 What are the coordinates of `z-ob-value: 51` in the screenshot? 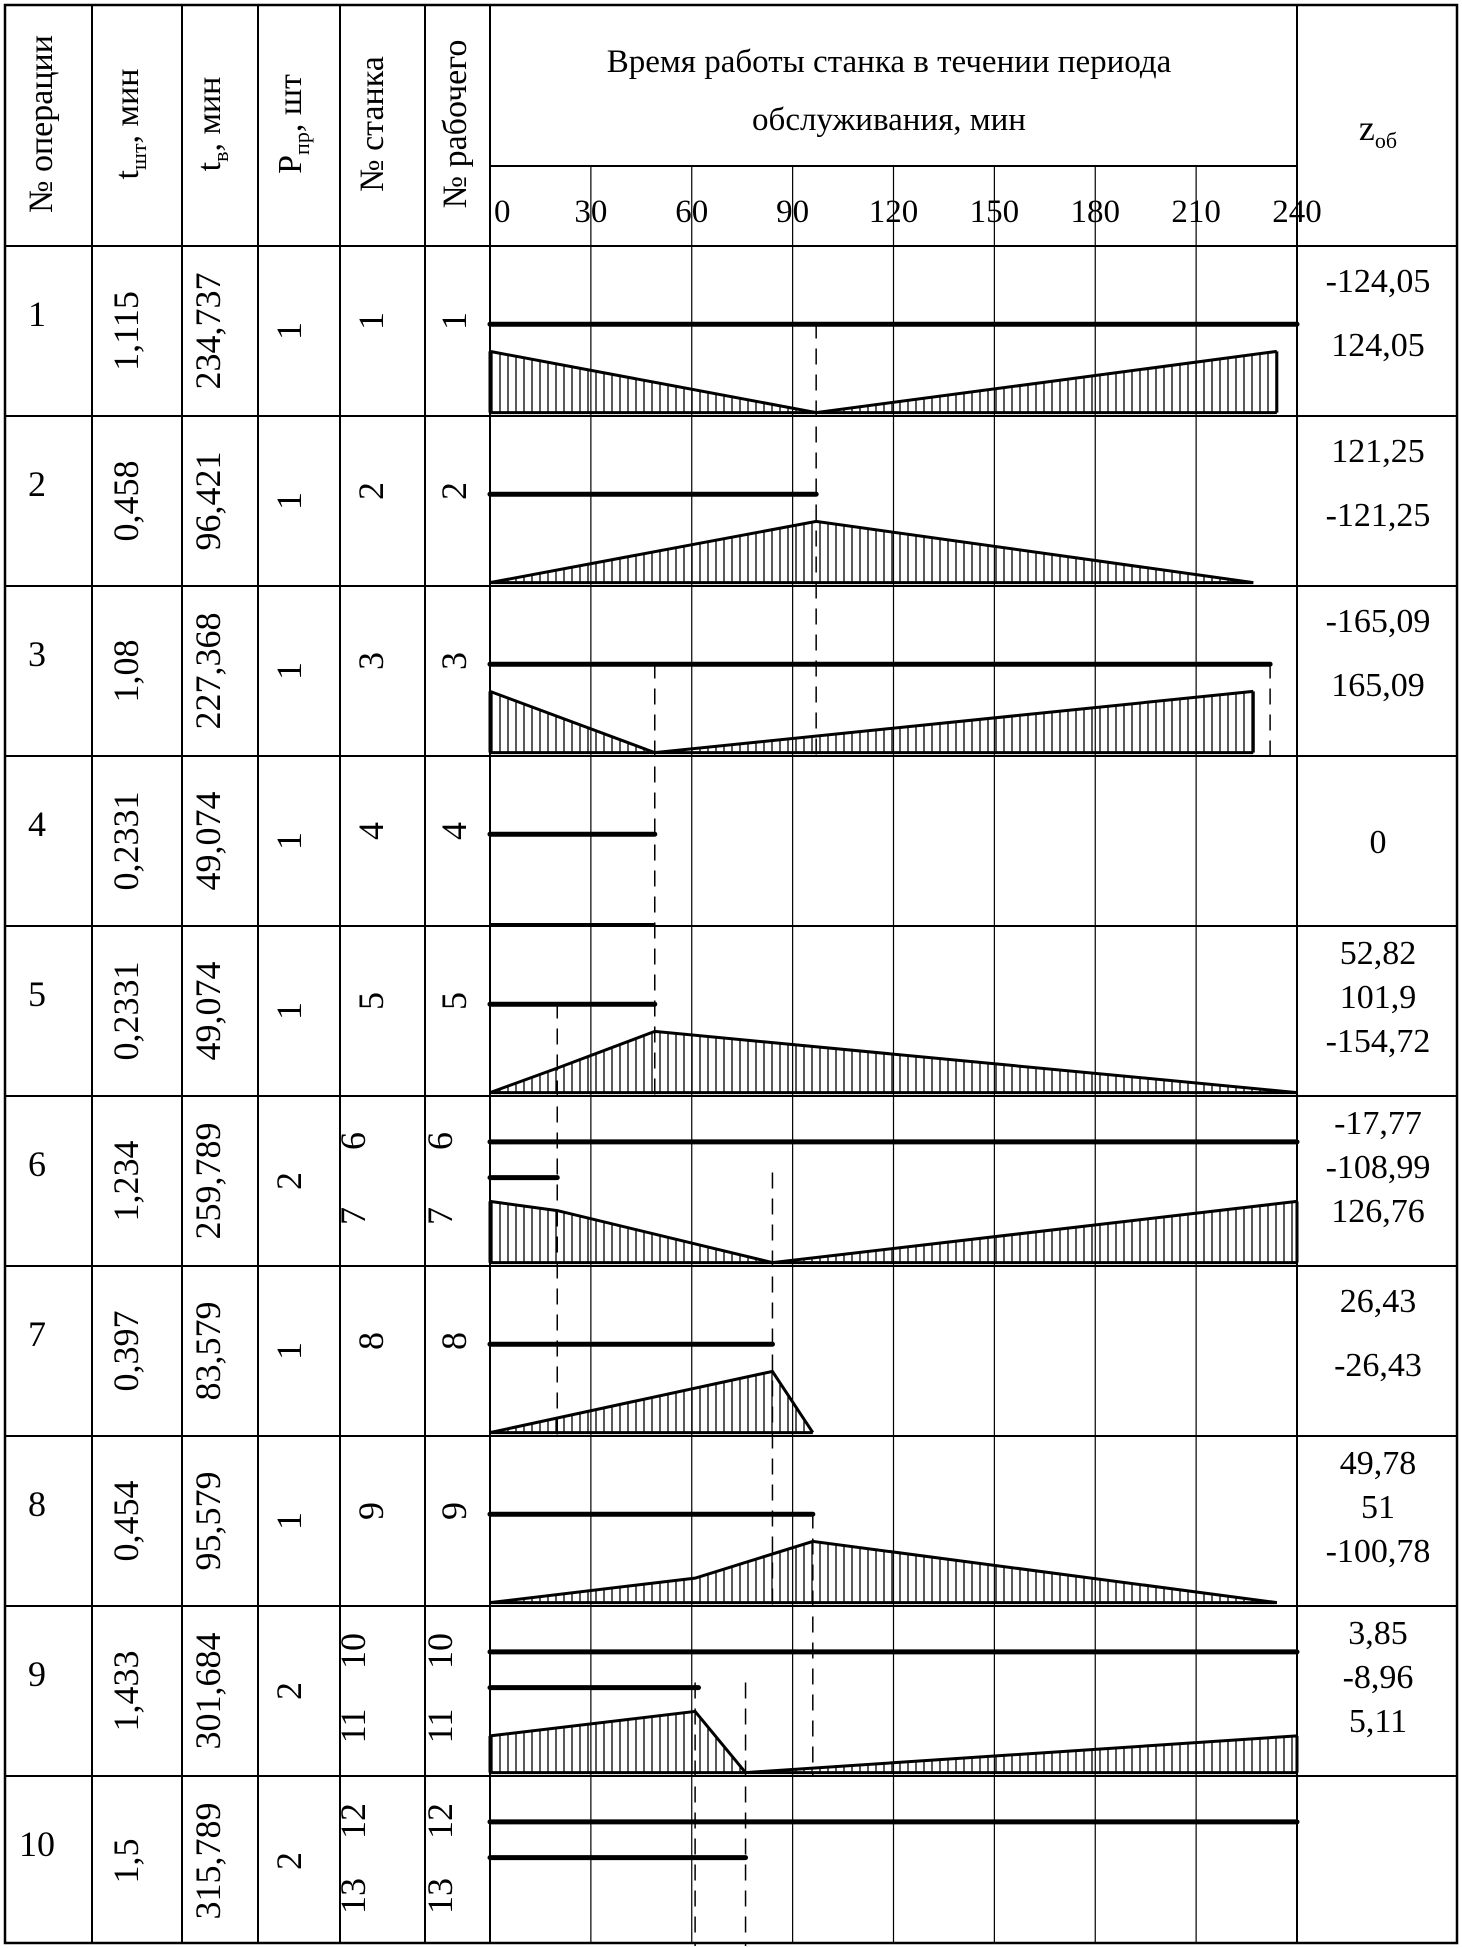 It's located at (1378, 1507).